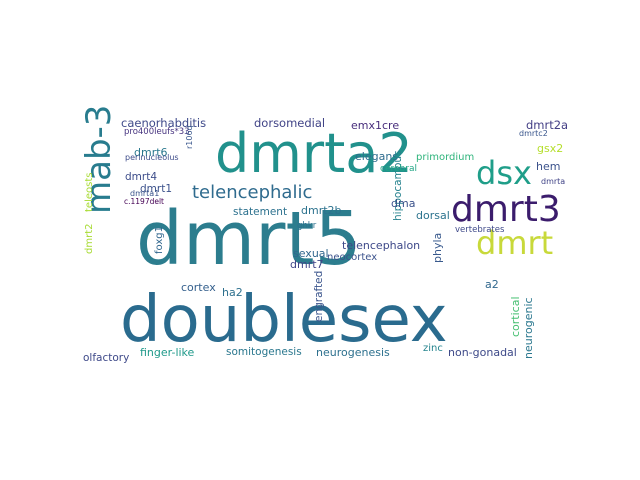 The height and width of the screenshot is (480, 640). I want to click on word-dmrt2: dmrt2, so click(89, 238).